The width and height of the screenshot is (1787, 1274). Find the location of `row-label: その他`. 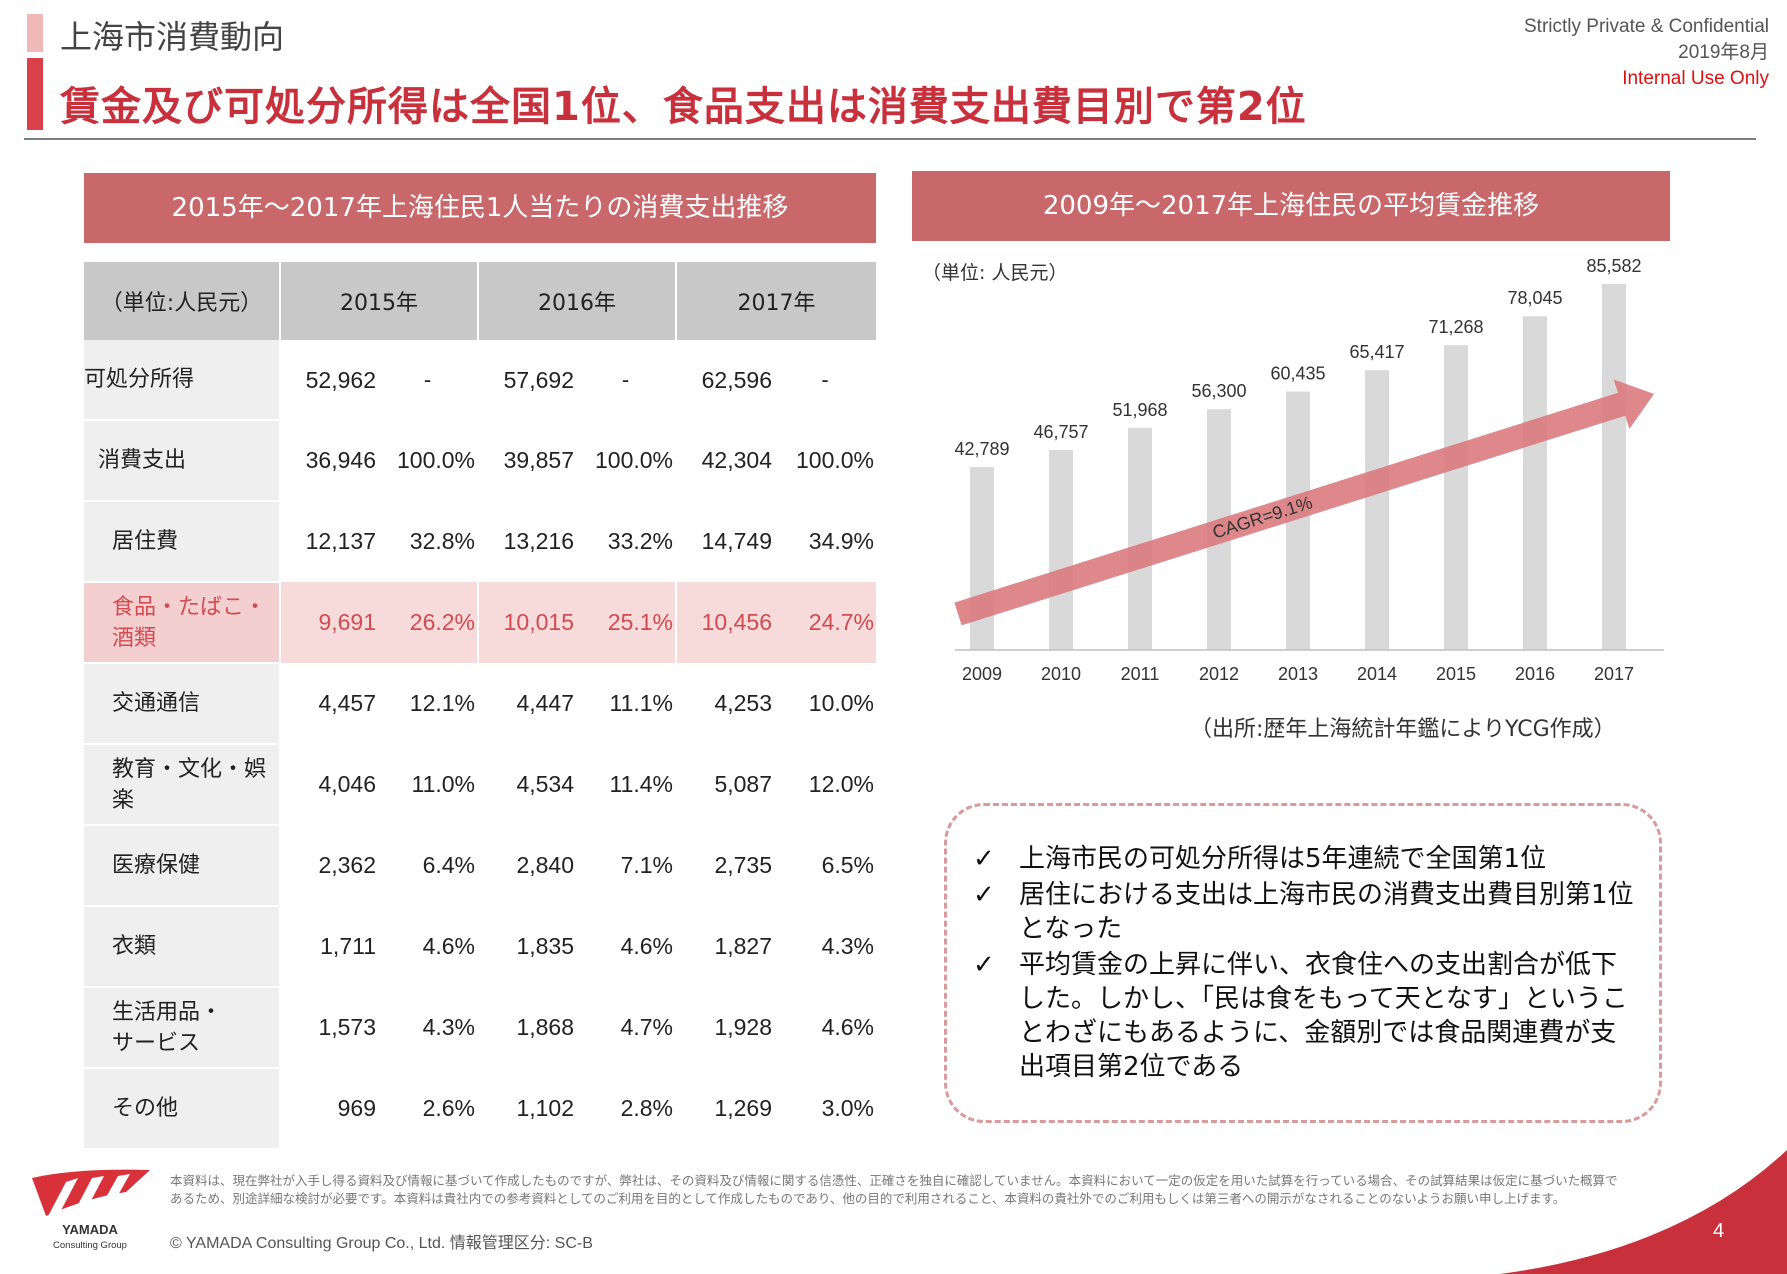

row-label: その他 is located at coordinates (182, 1109).